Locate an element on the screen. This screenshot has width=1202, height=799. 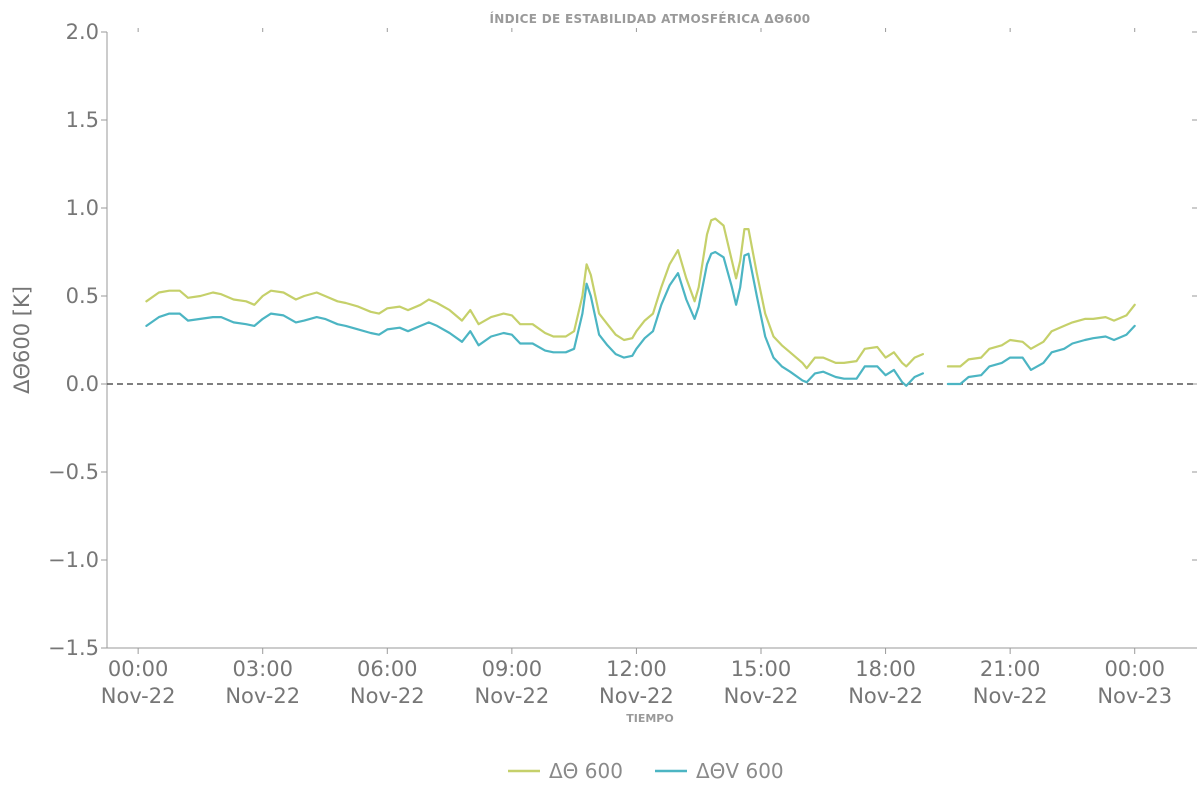
x-axis-label: TIEMPO is located at coordinates (649, 718).